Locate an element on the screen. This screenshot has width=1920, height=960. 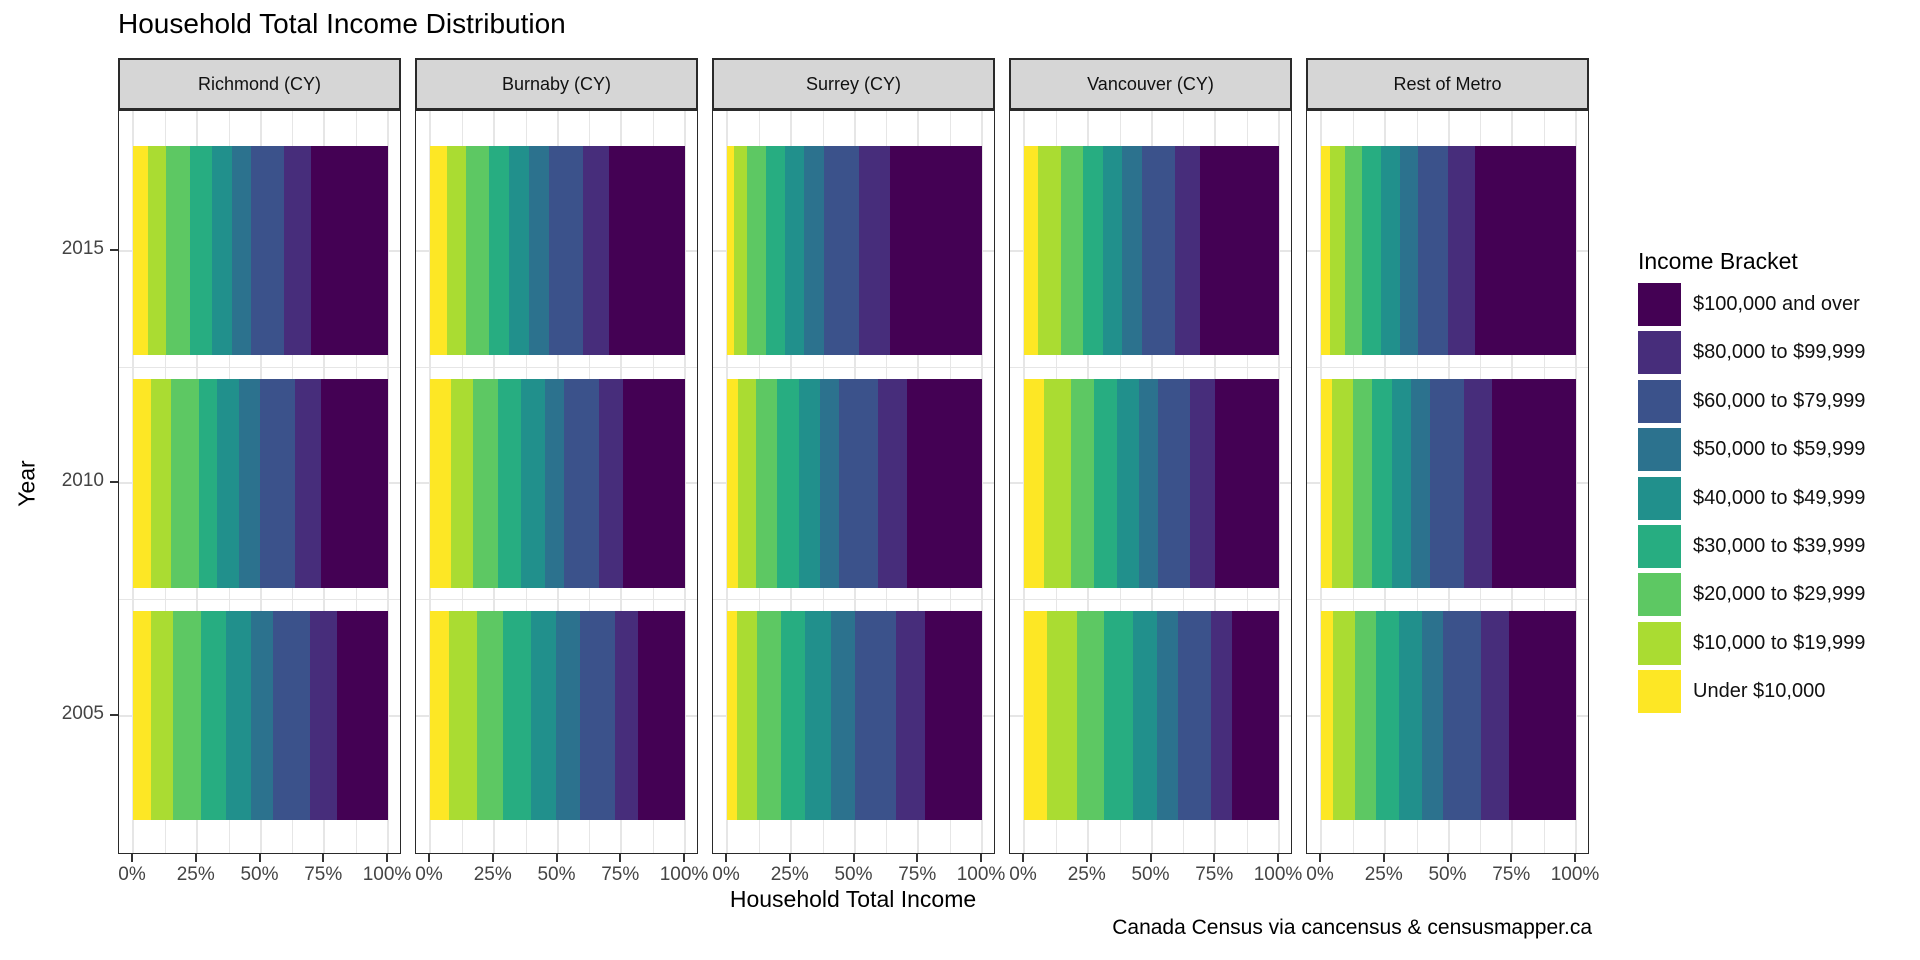
stacked-bar-2015 is located at coordinates (1448, 250).